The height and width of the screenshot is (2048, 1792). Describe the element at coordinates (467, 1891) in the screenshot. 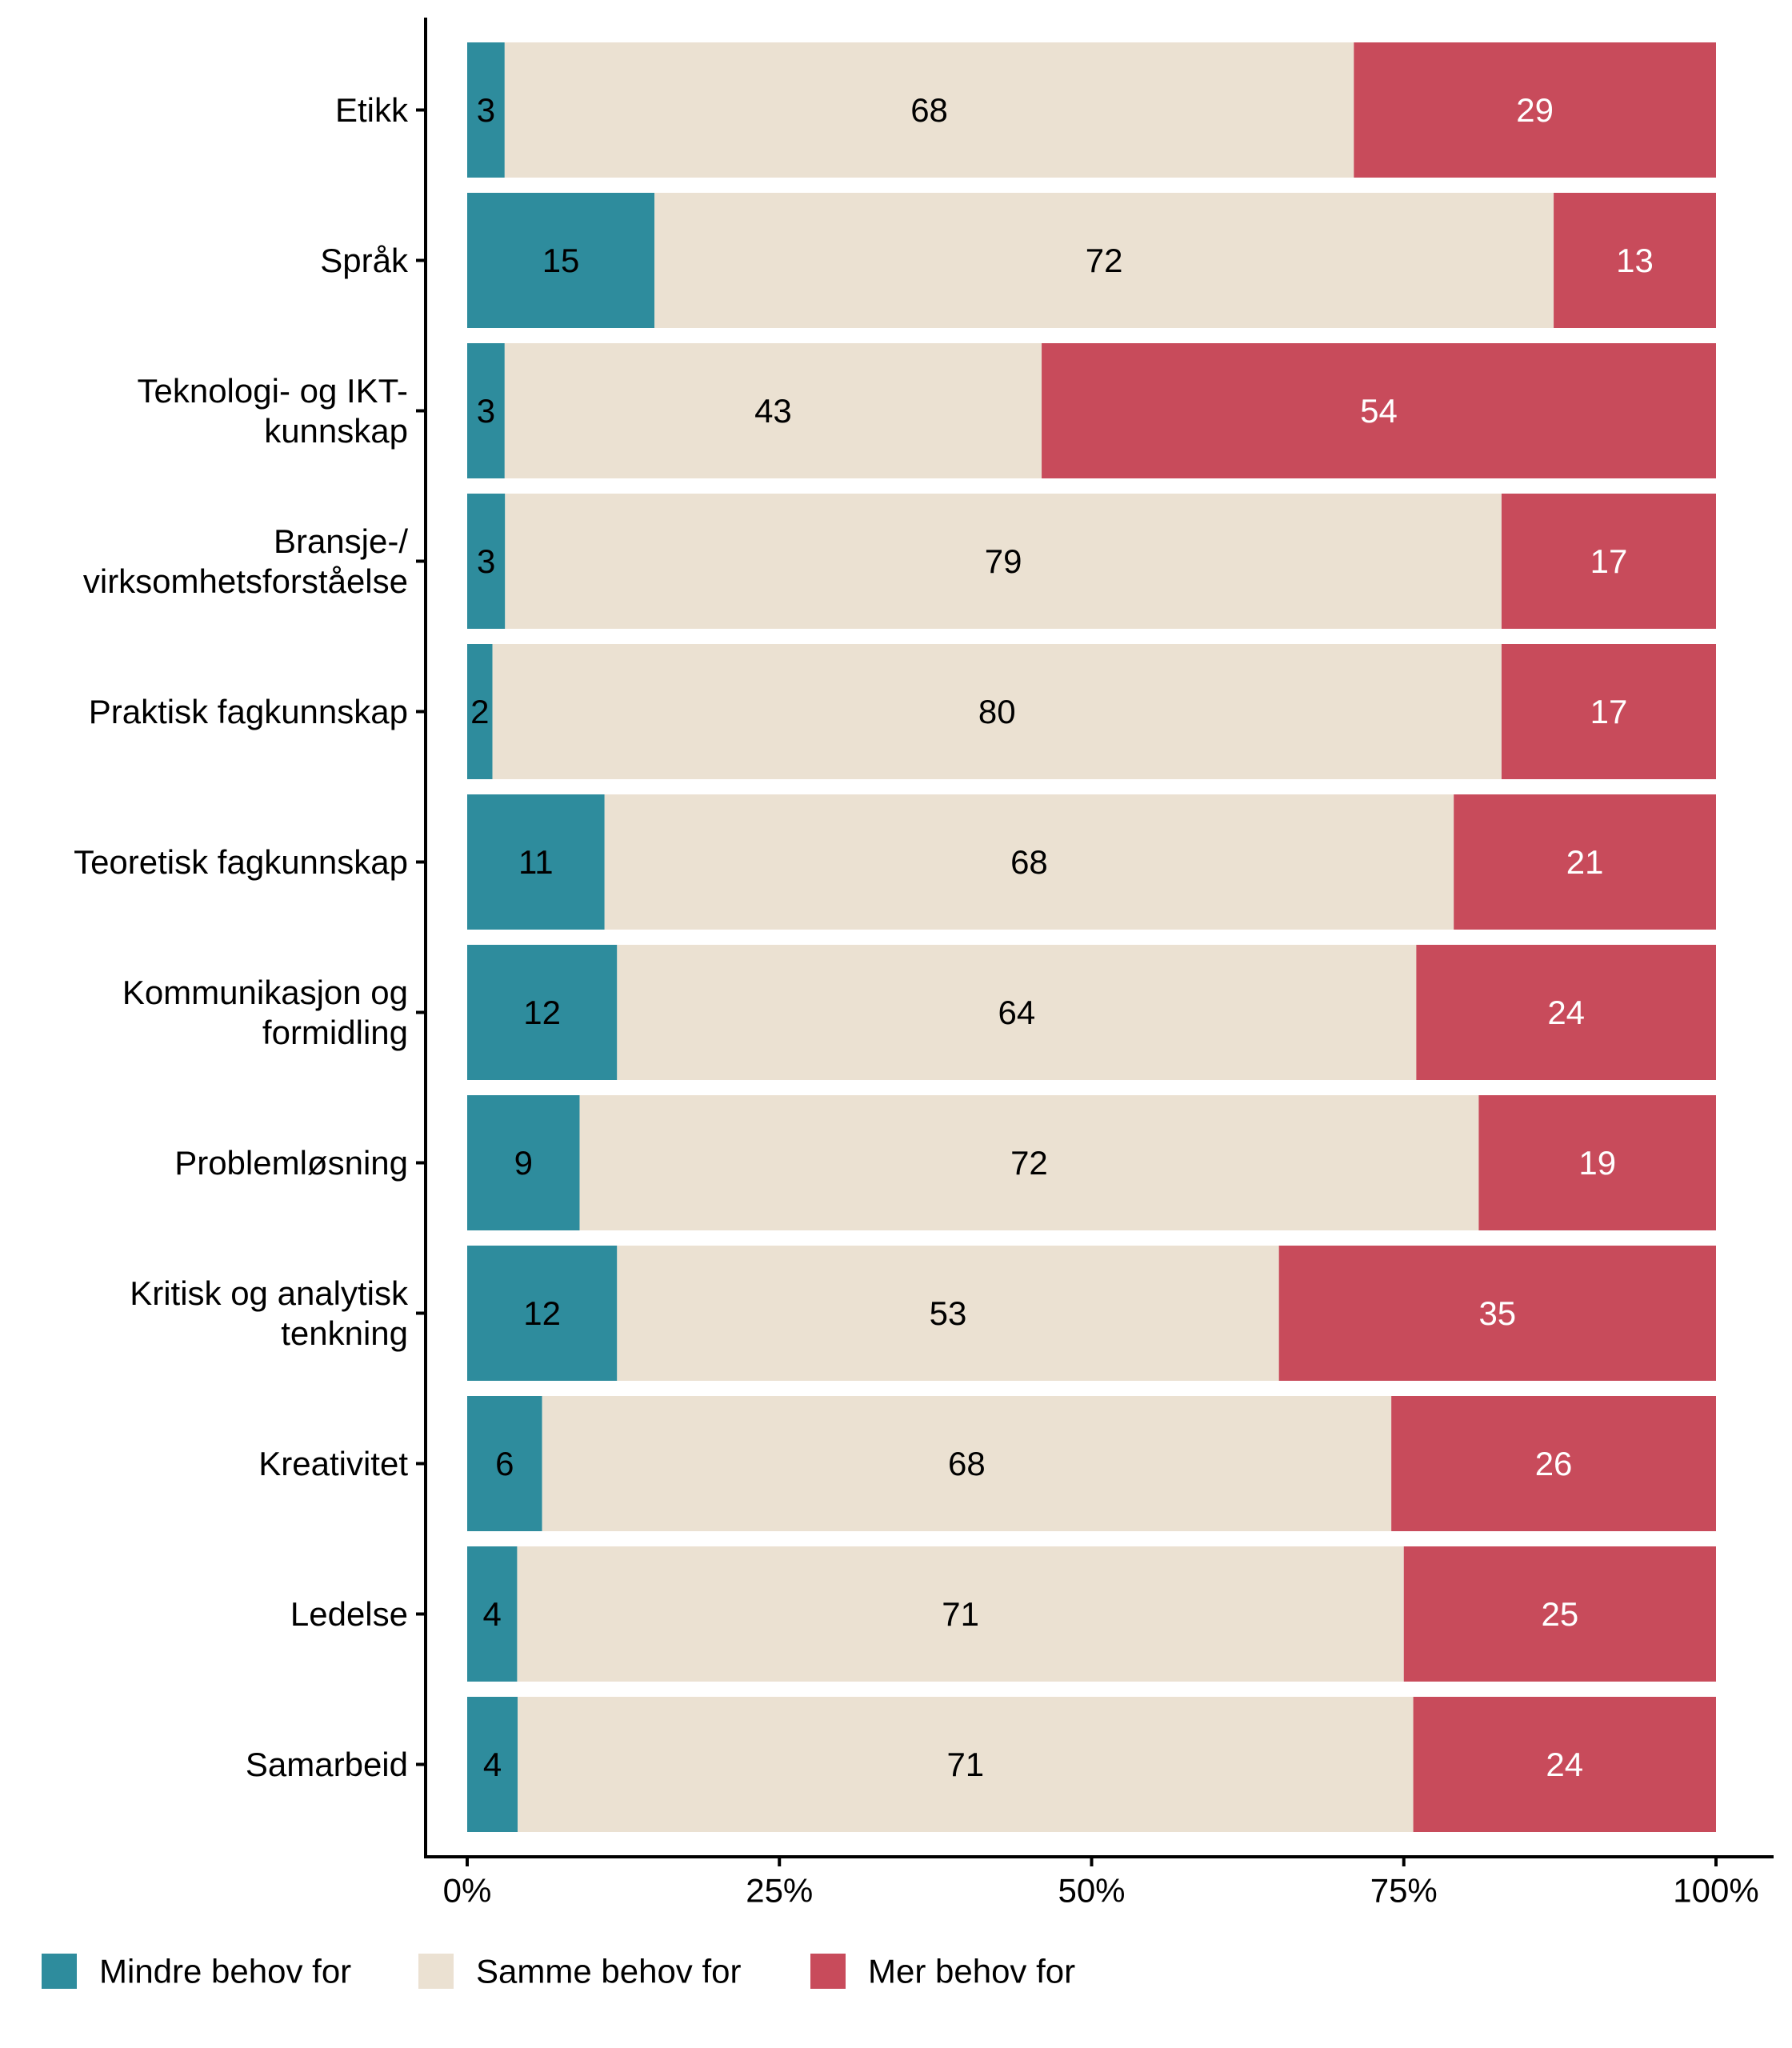

I see `x-tick-label: 0%` at that location.